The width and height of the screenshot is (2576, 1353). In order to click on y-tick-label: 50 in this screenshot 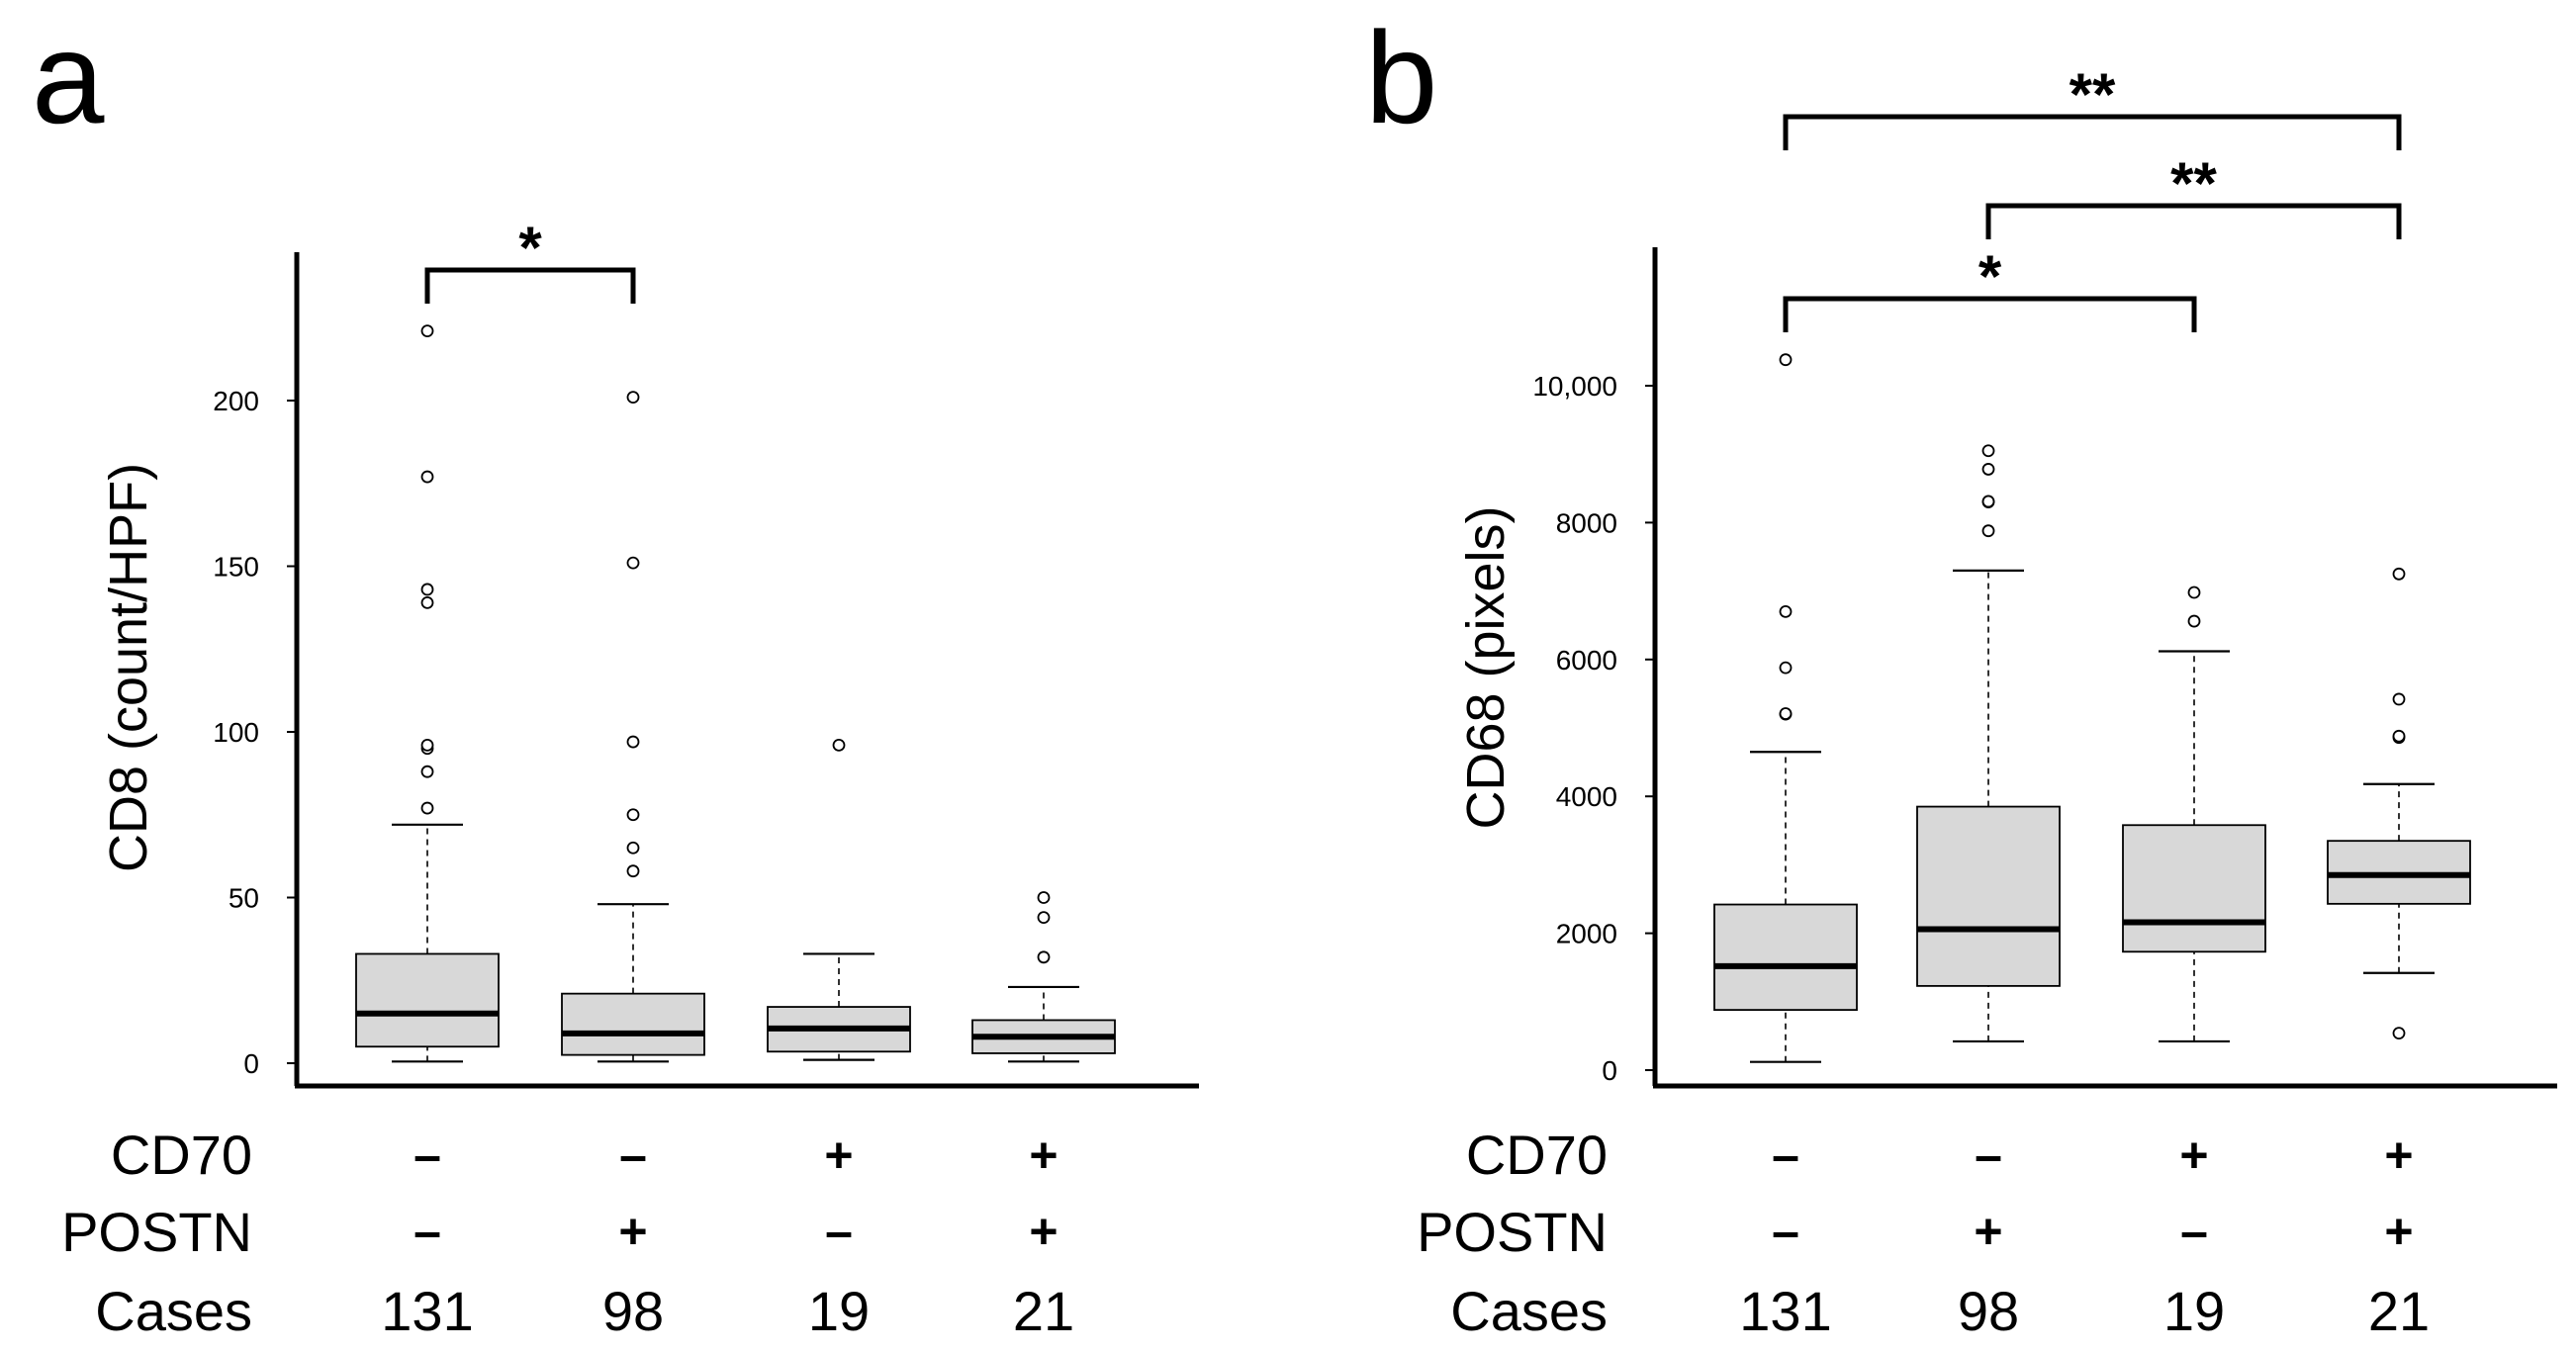, I will do `click(244, 898)`.